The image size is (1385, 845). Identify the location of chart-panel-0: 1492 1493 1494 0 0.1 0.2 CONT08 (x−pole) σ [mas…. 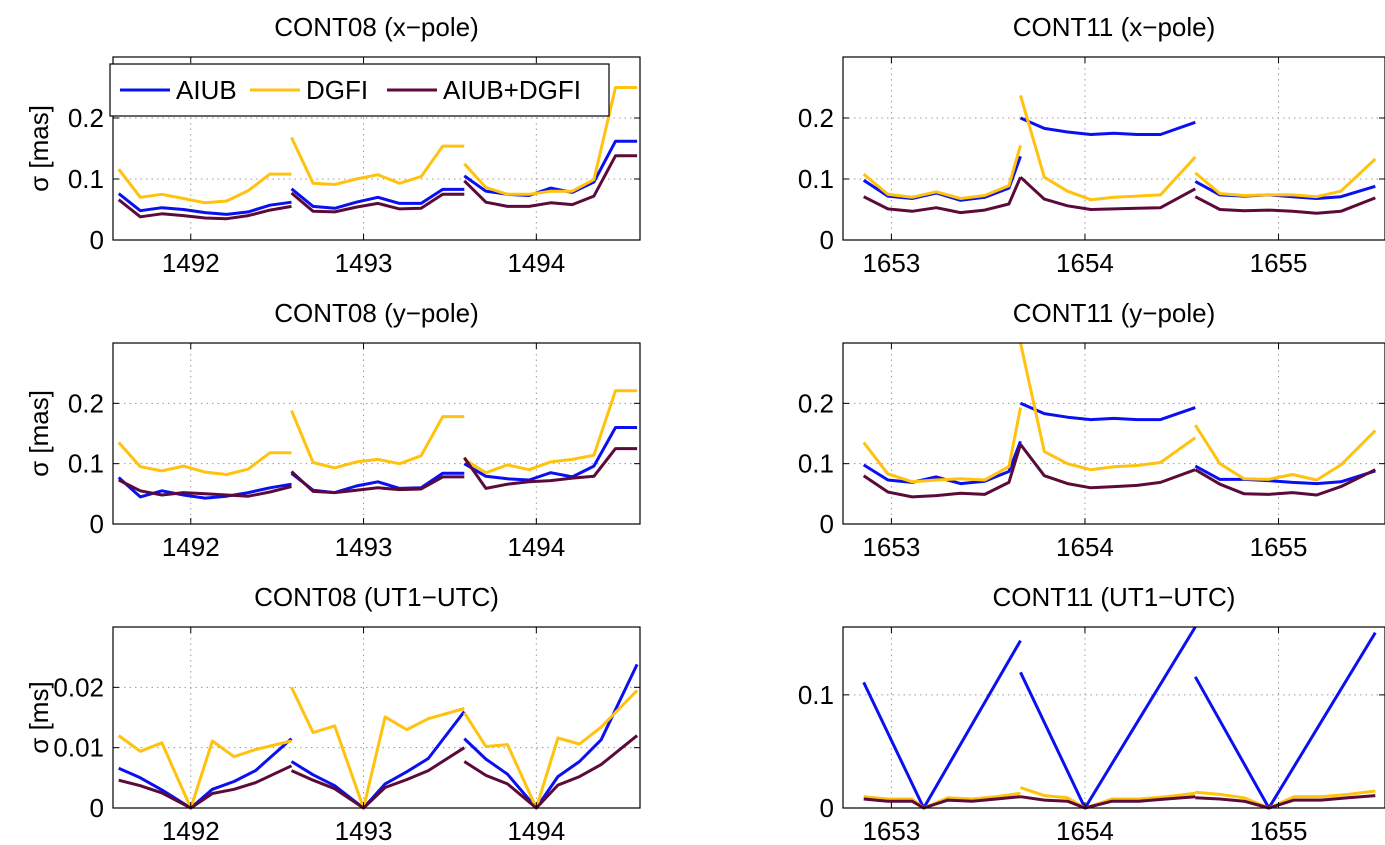
(332, 145).